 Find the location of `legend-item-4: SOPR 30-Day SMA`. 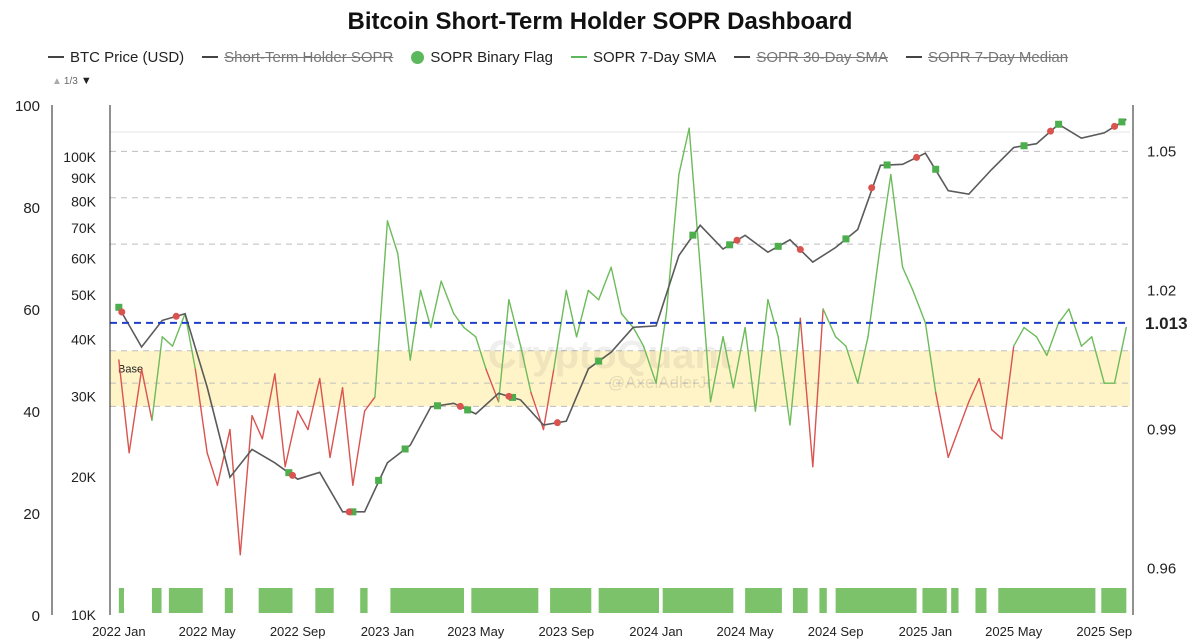

legend-item-4: SOPR 30-Day SMA is located at coordinates (811, 57).